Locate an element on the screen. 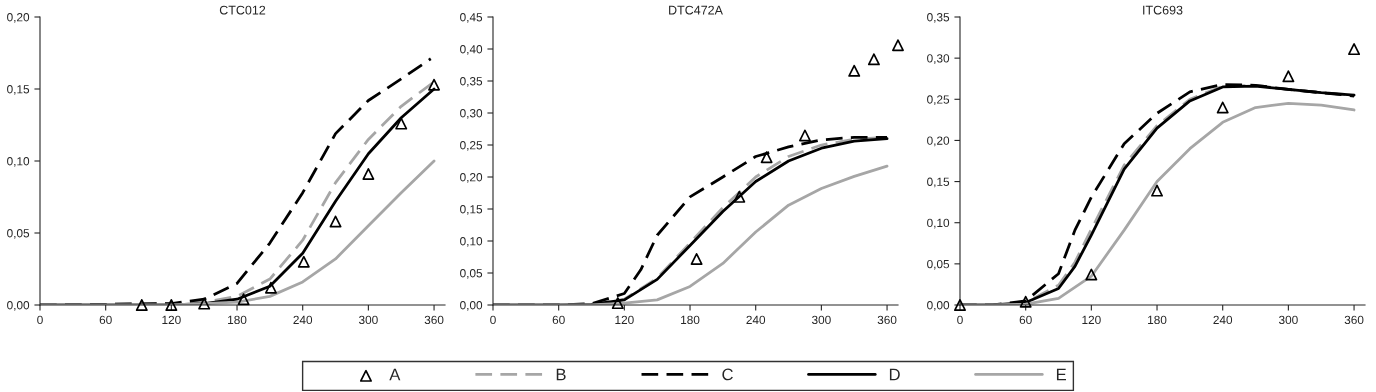 The width and height of the screenshot is (1376, 392). chart-title: DTC472A is located at coordinates (696, 10).